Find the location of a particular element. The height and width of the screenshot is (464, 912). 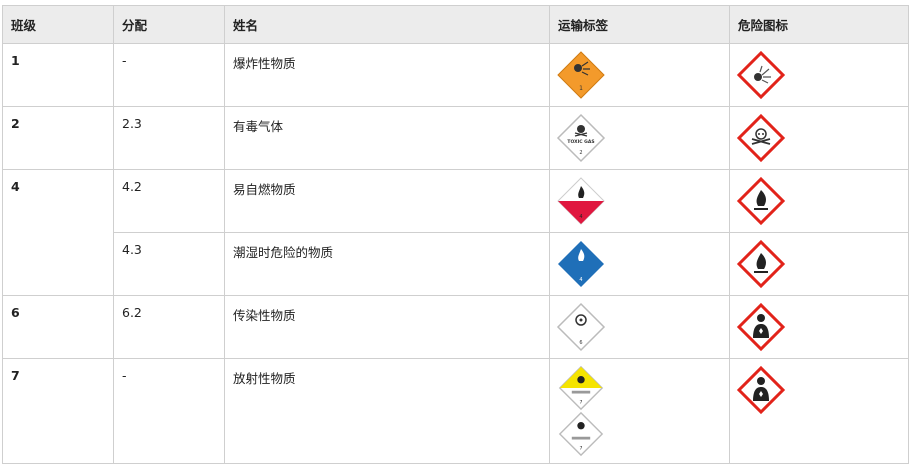

name-cell: 潮湿时危险的物质 is located at coordinates (387, 264).